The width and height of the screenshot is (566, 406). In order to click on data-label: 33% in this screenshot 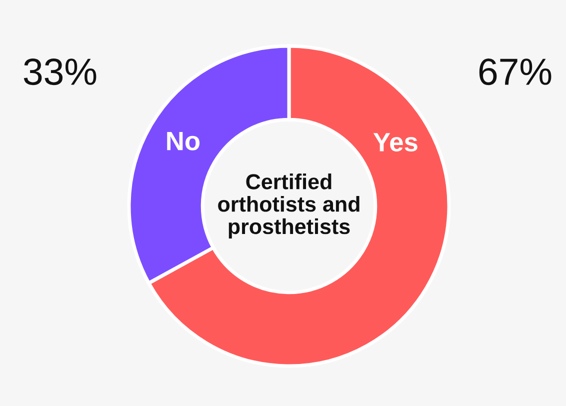, I will do `click(60, 72)`.